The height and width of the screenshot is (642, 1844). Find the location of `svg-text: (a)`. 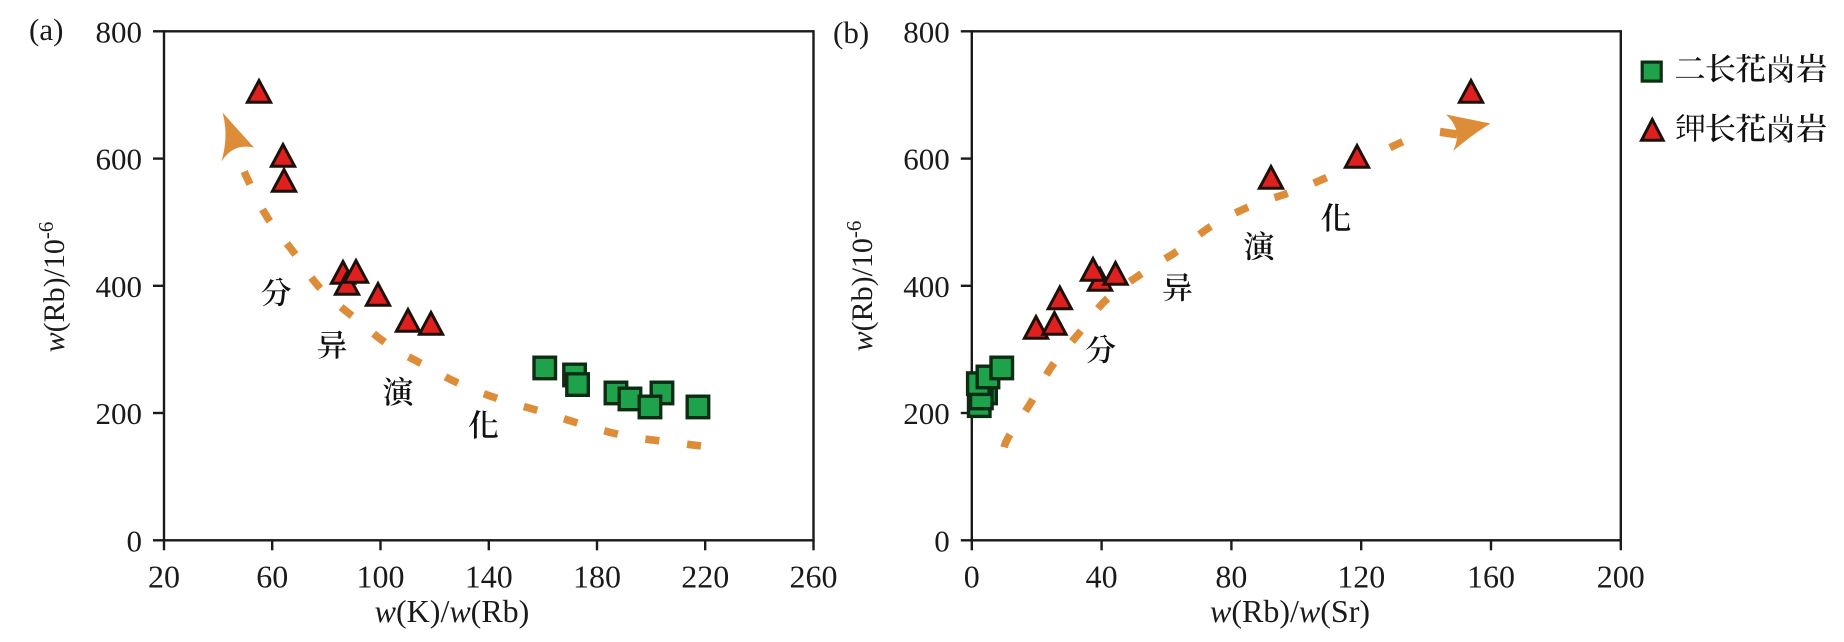

svg-text: (a) is located at coordinates (46, 29).